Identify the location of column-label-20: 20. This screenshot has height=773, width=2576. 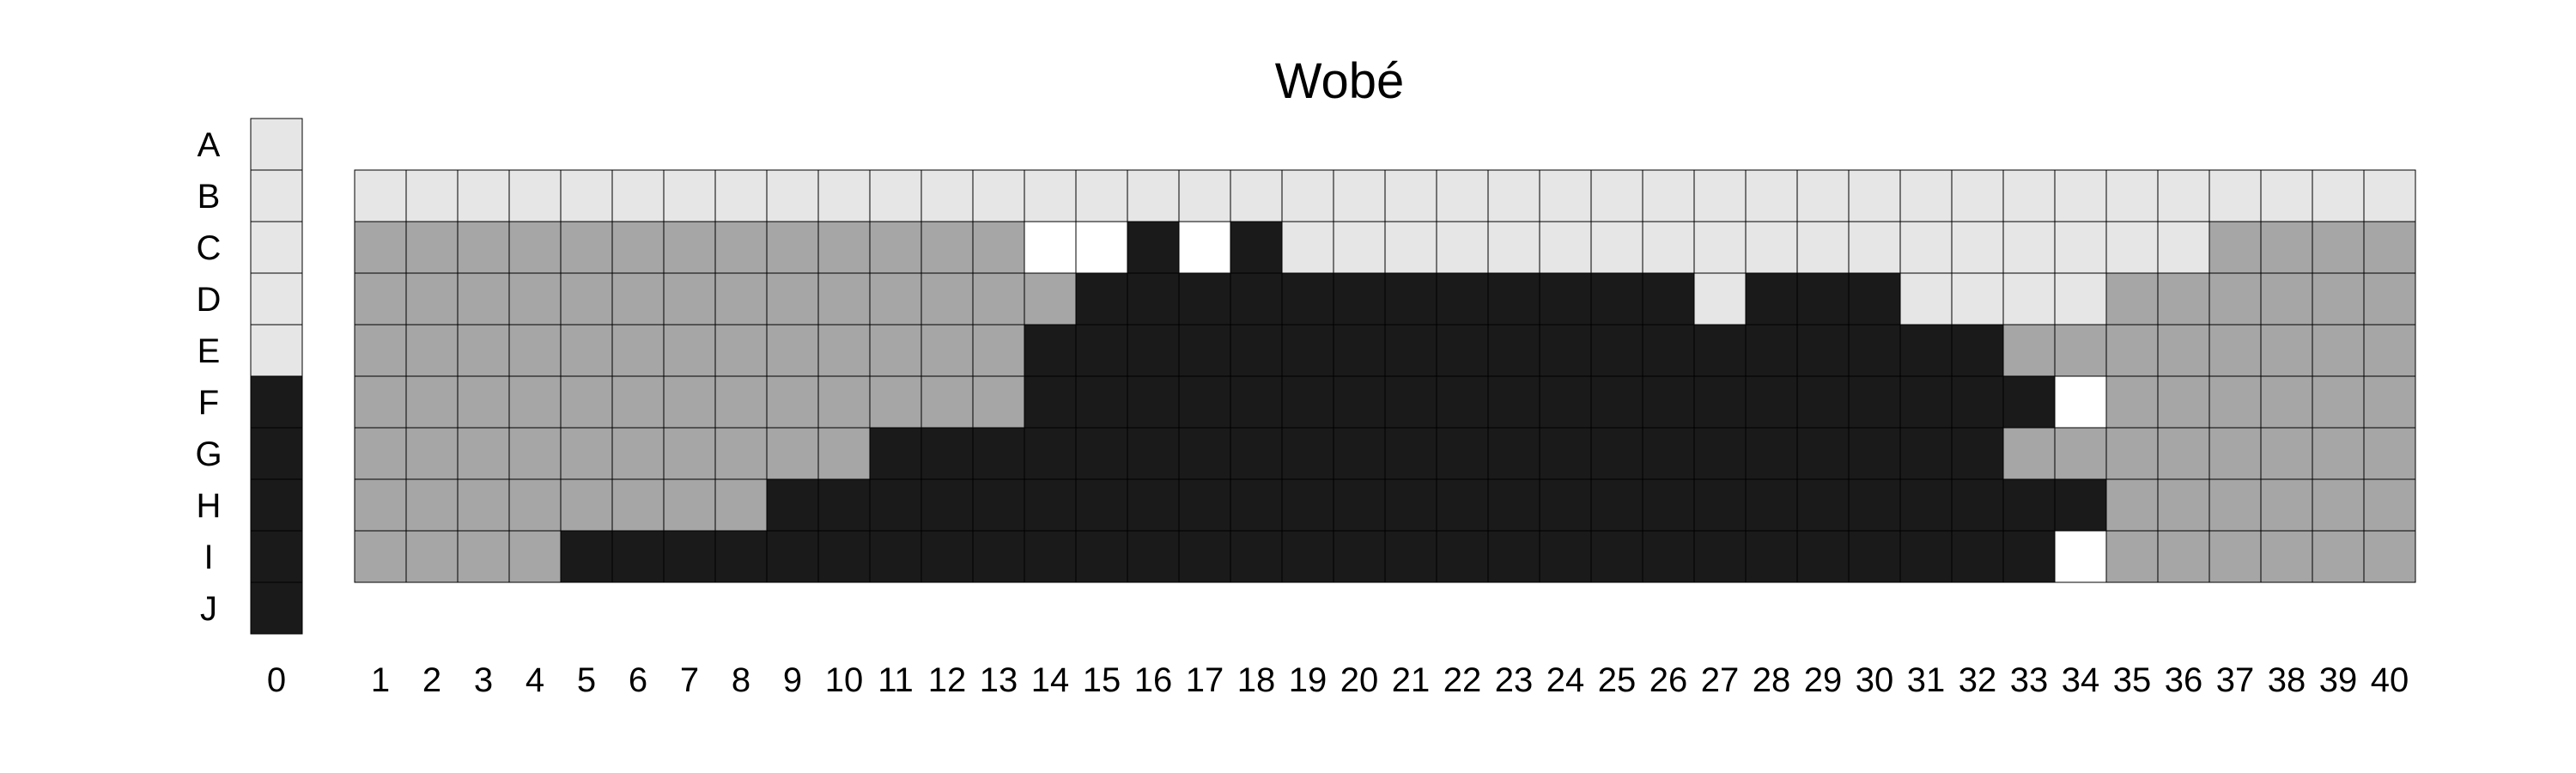
(1360, 680).